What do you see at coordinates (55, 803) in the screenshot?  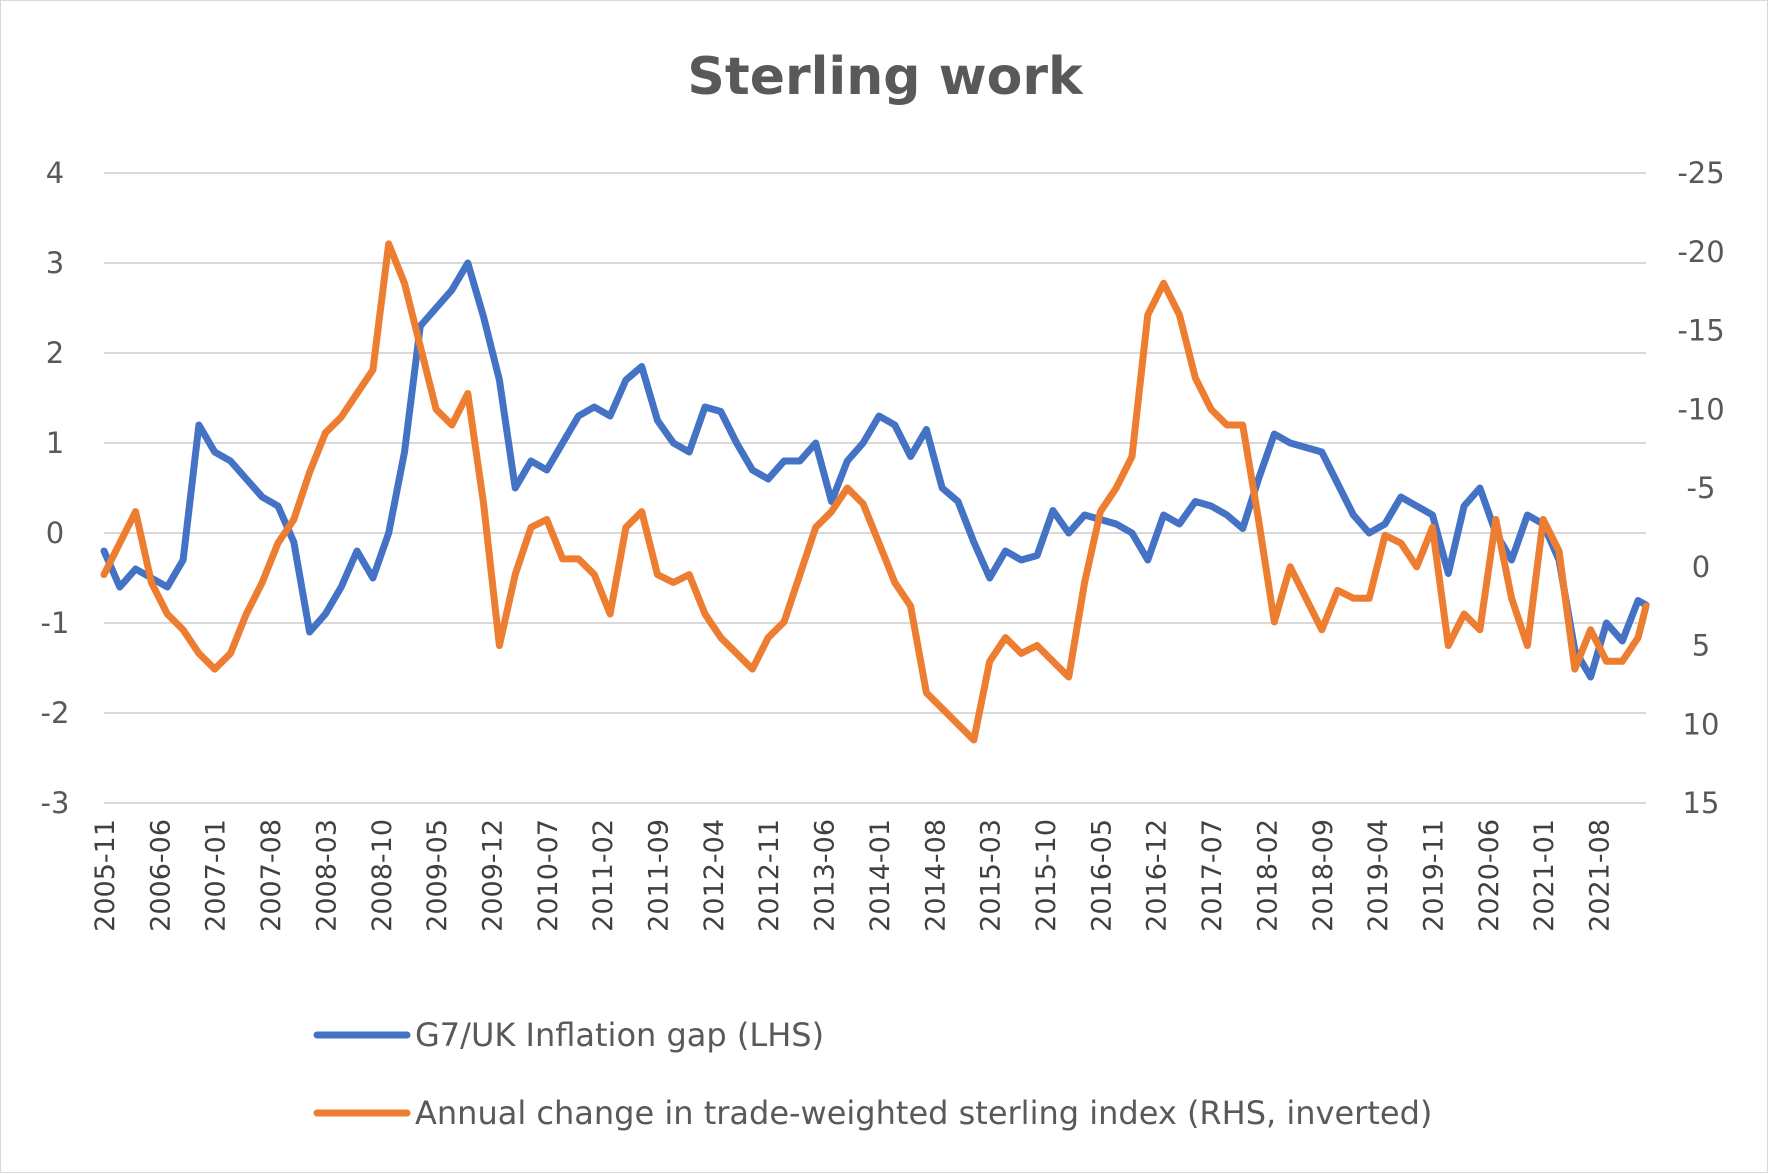 I see `left-tick-label: -3` at bounding box center [55, 803].